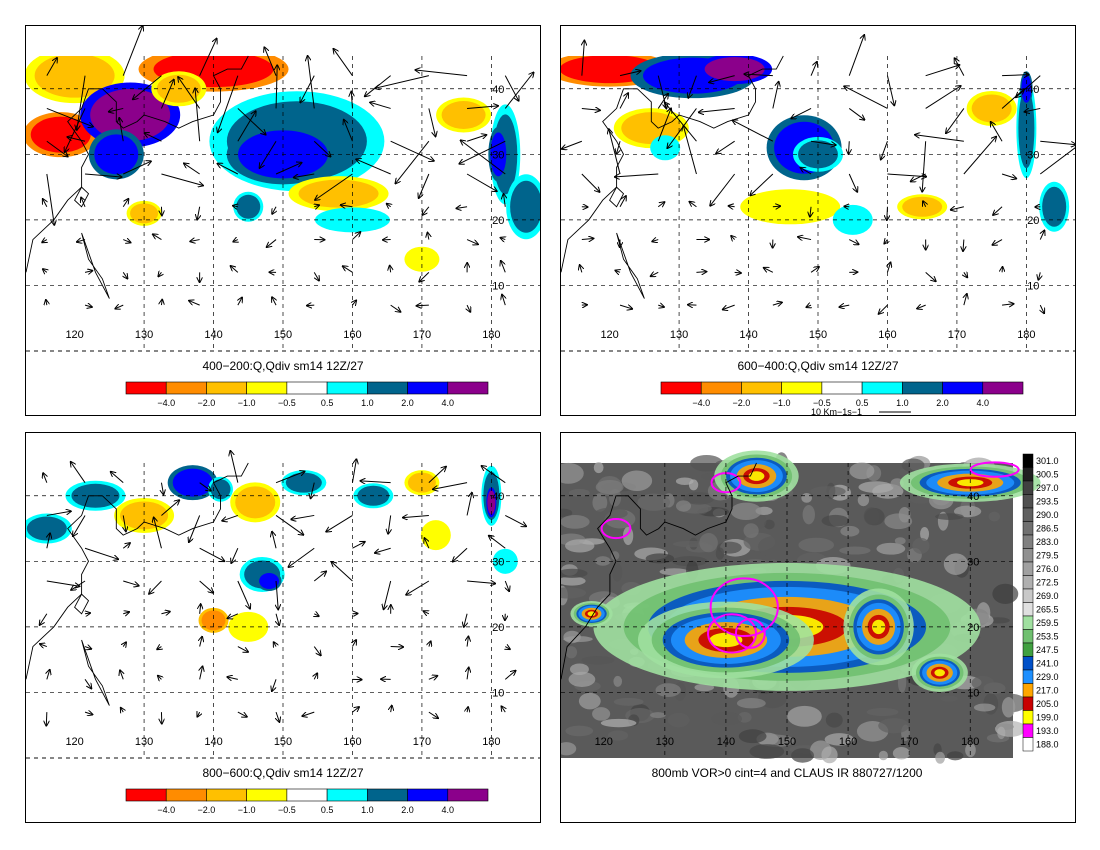  Describe the element at coordinates (287, 403) in the screenshot. I see `colorbar-label: −0.5` at that location.